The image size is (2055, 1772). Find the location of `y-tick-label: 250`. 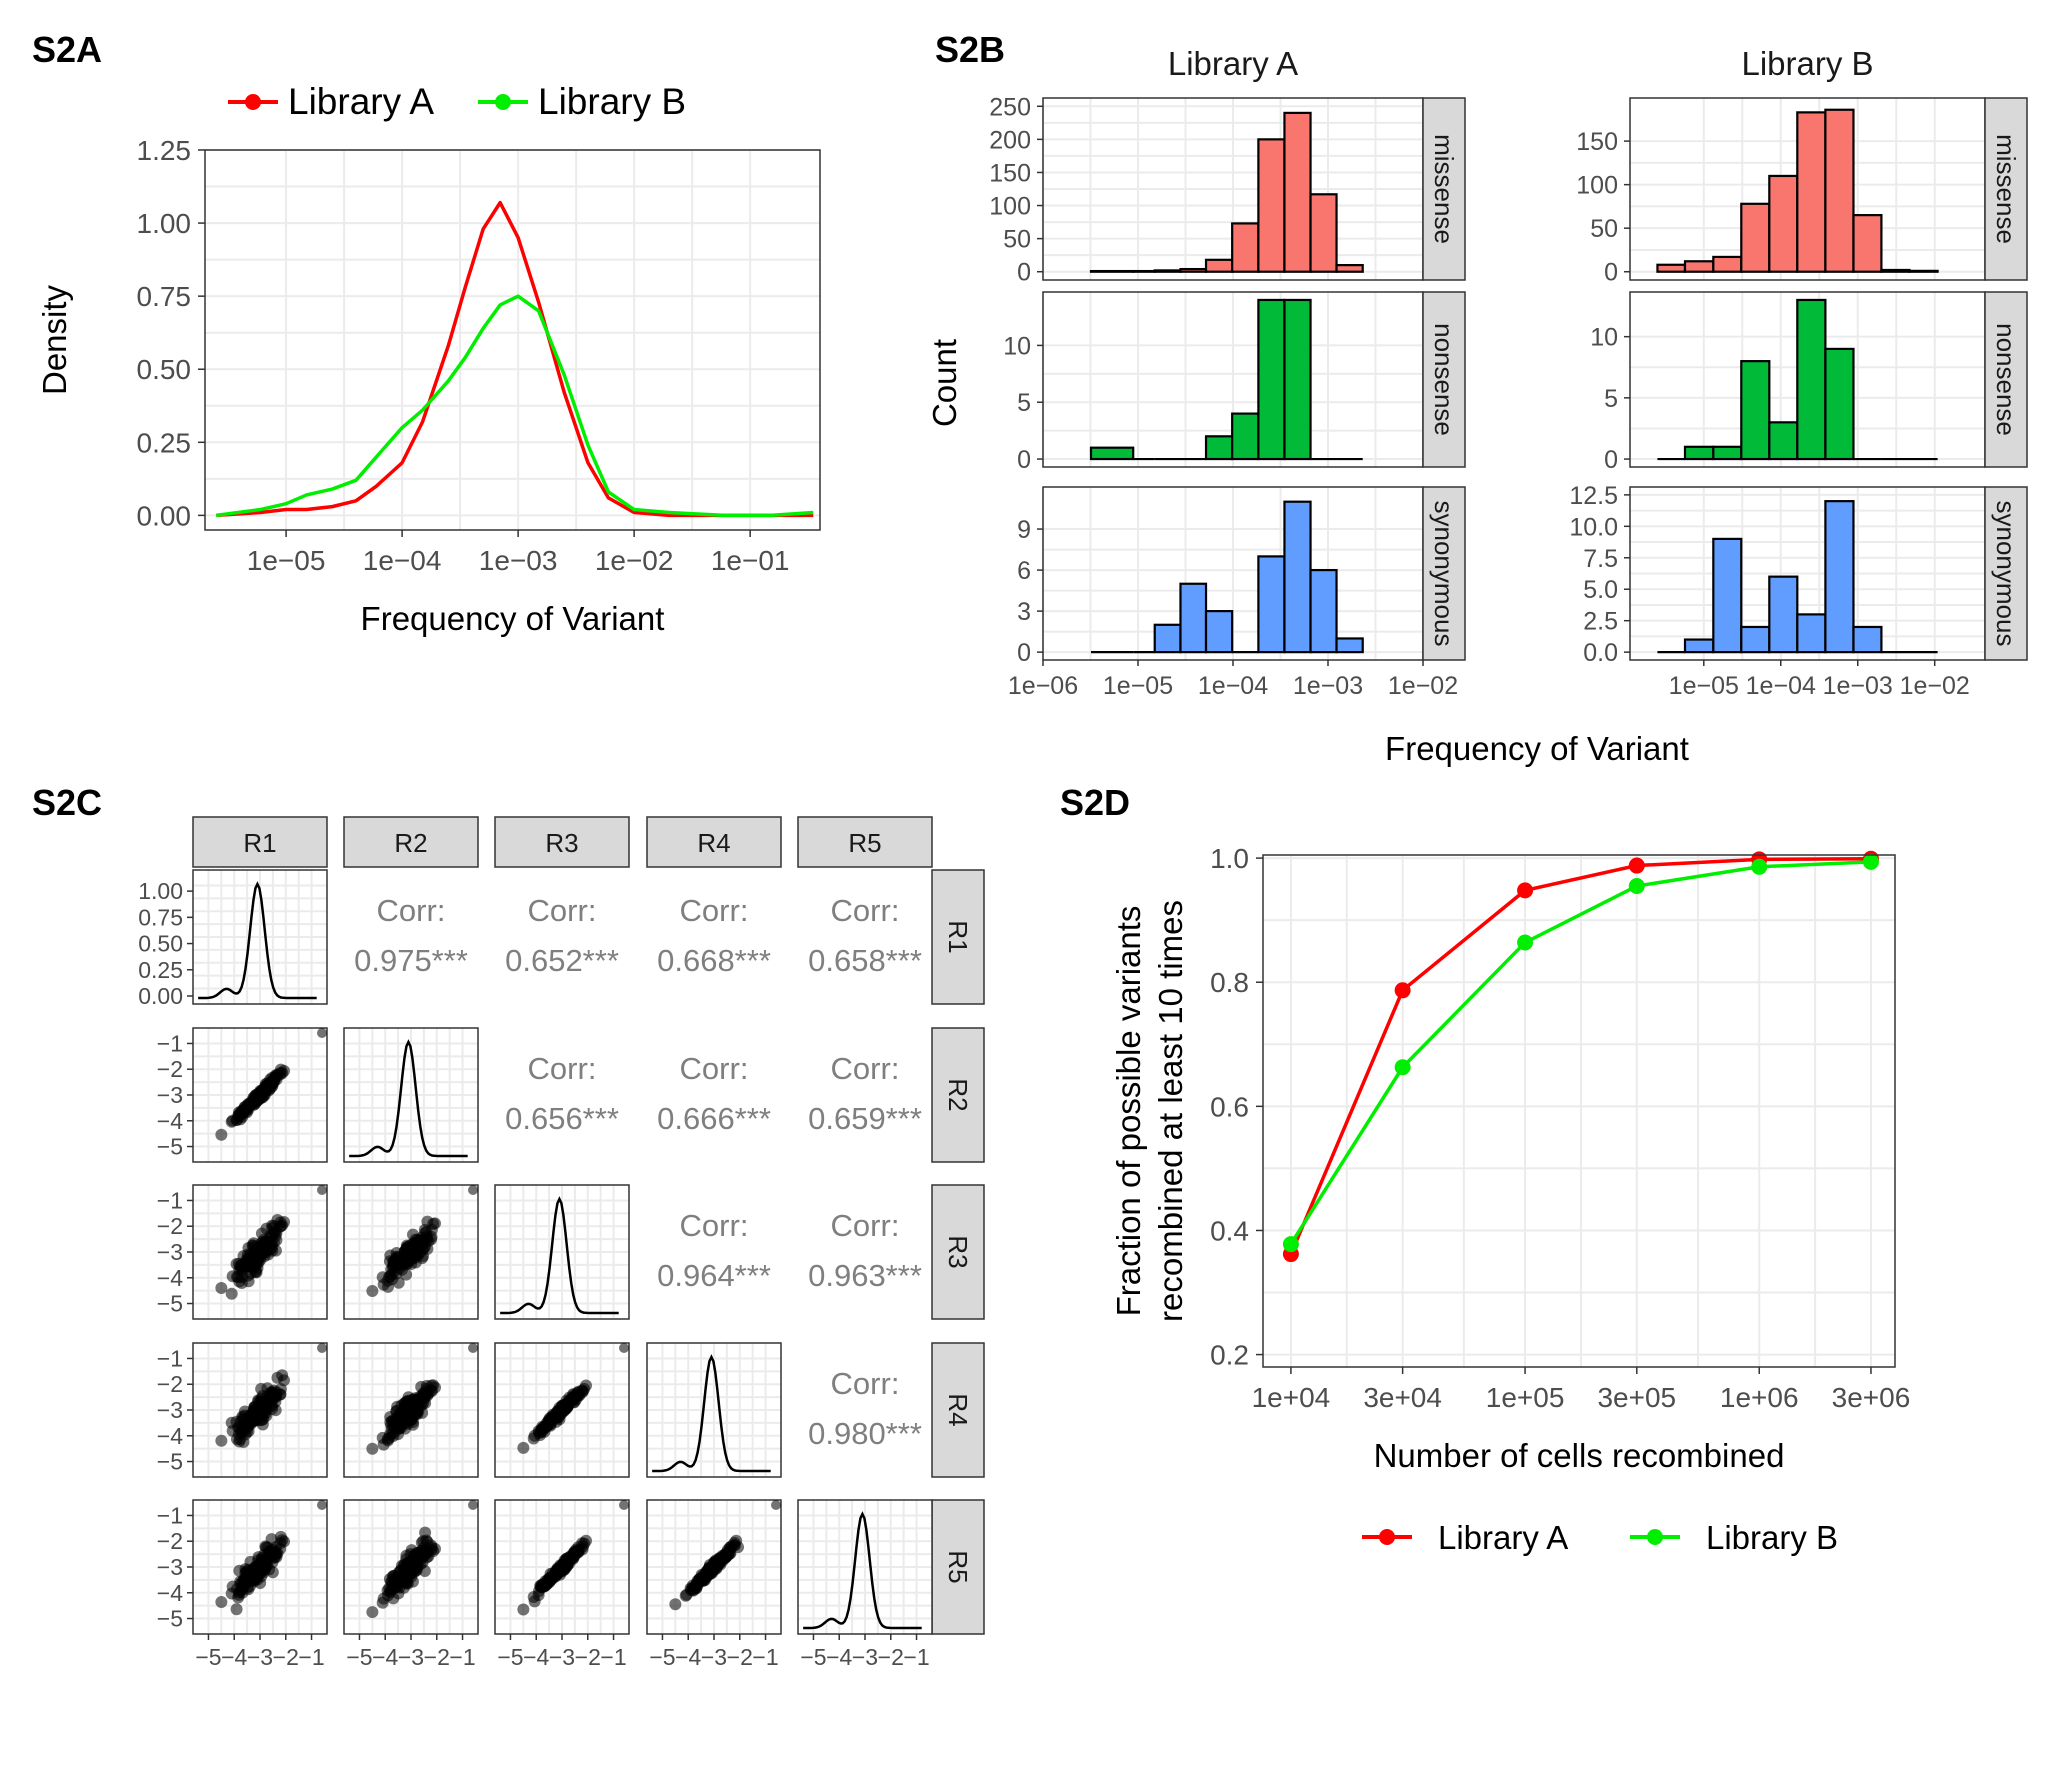

y-tick-label: 250 is located at coordinates (1010, 107).